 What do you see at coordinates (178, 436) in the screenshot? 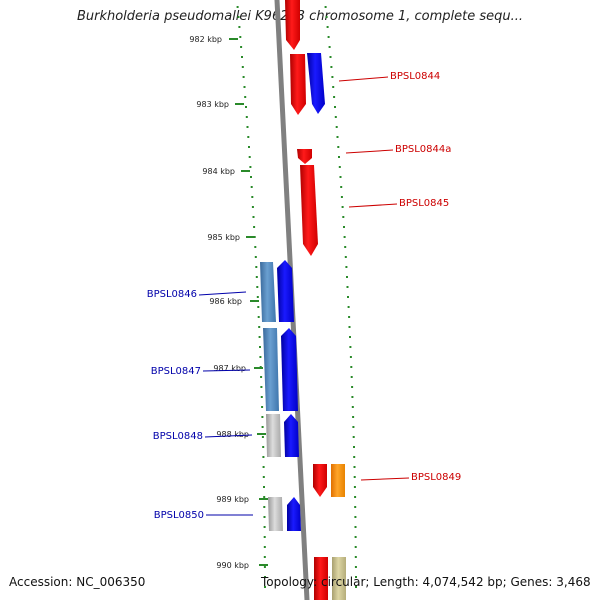
I see `gene-label-bpsl0848: BPSL0848` at bounding box center [178, 436].